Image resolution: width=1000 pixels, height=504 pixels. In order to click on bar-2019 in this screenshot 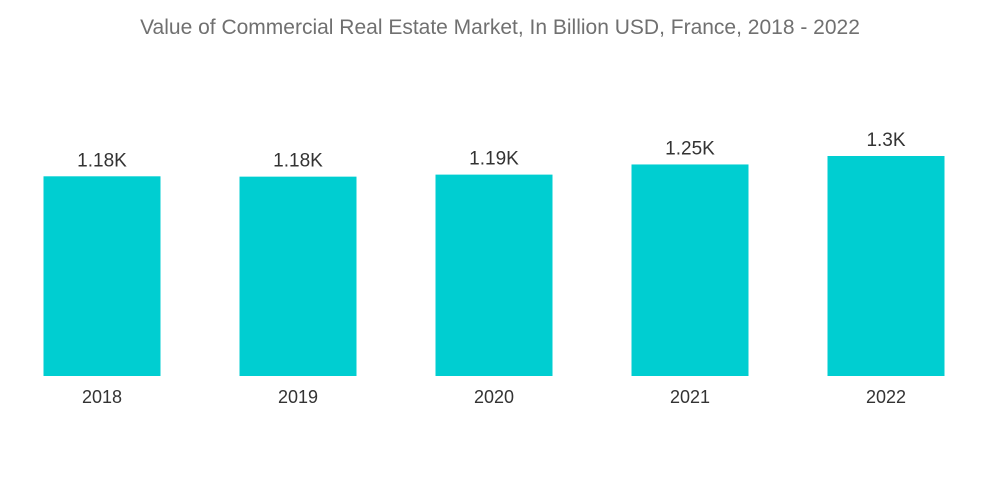, I will do `click(298, 276)`.